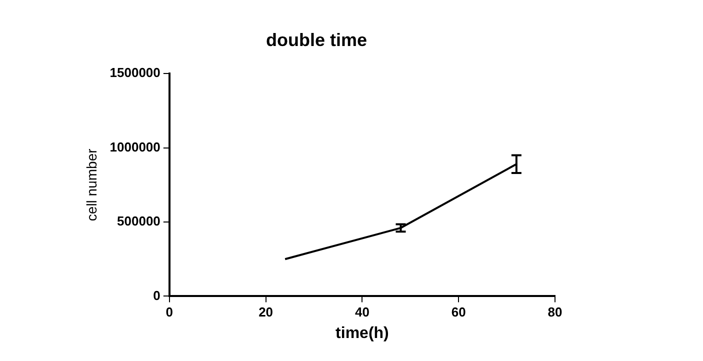  Describe the element at coordinates (91, 185) in the screenshot. I see `y-axis-title: cell number` at that location.